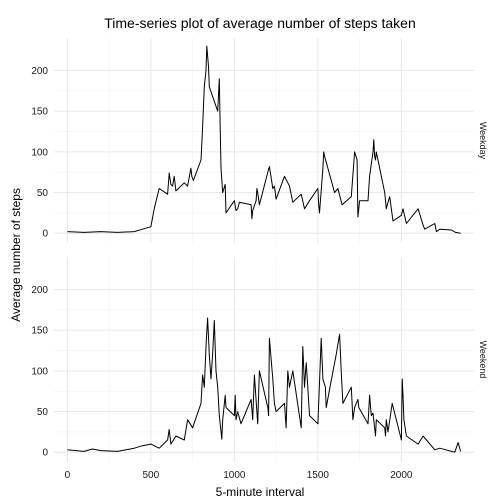 This screenshot has width=504, height=504. I want to click on strip-label-weekend: Weekend, so click(483, 360).